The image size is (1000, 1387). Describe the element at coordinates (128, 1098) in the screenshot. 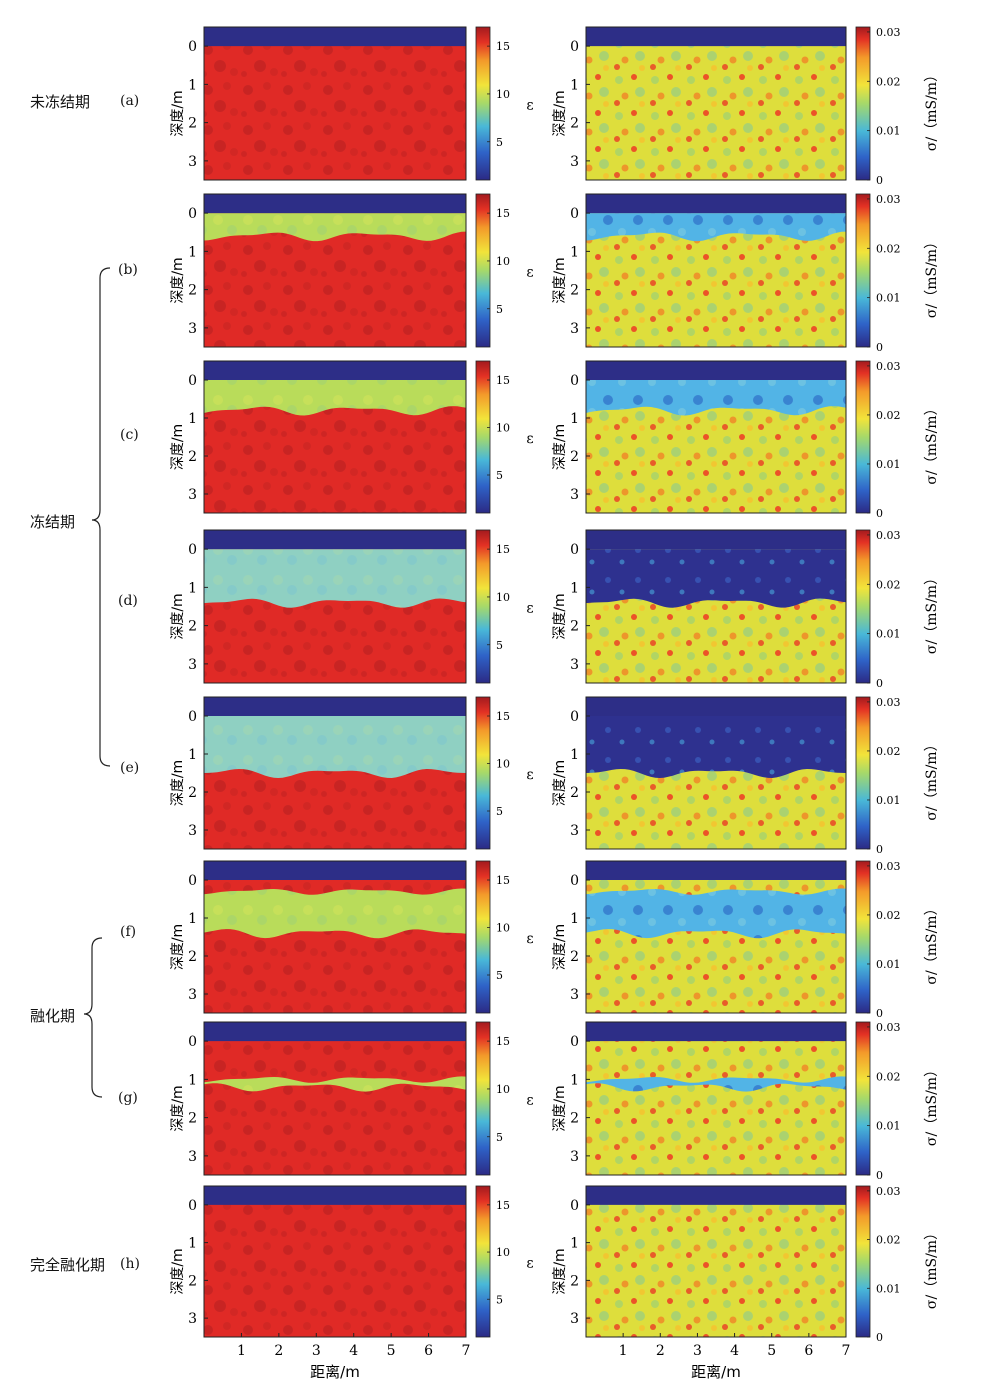

I see `panel-label-6: (g)` at that location.